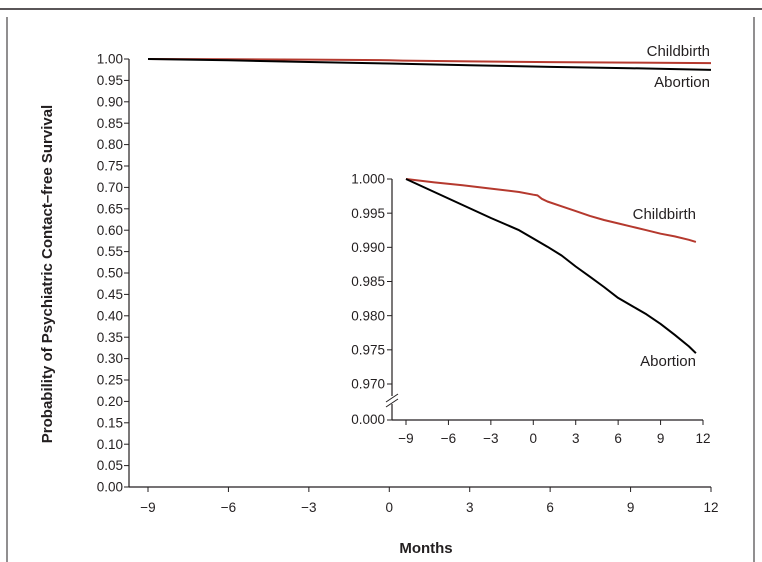 The image size is (762, 562). Describe the element at coordinates (110, 315) in the screenshot. I see `main-y-tick-label: 0.40` at that location.